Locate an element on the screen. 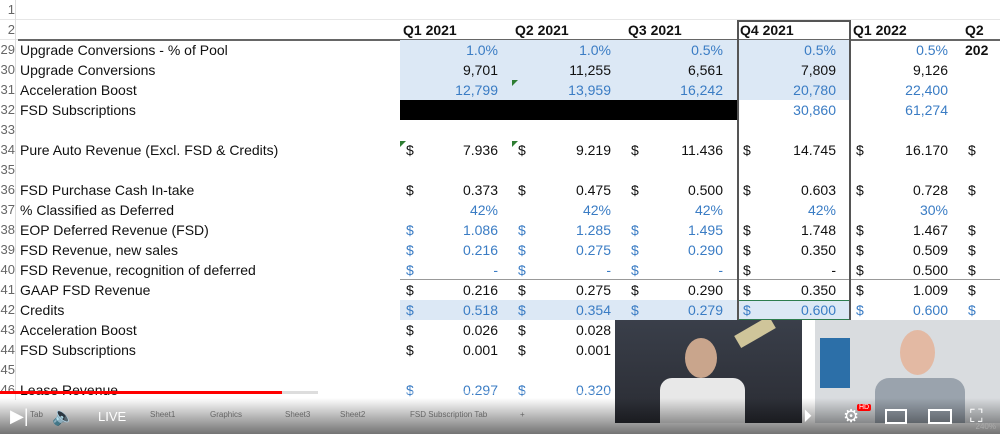 The width and height of the screenshot is (1000, 434). miniplayer-icon is located at coordinates (896, 416).